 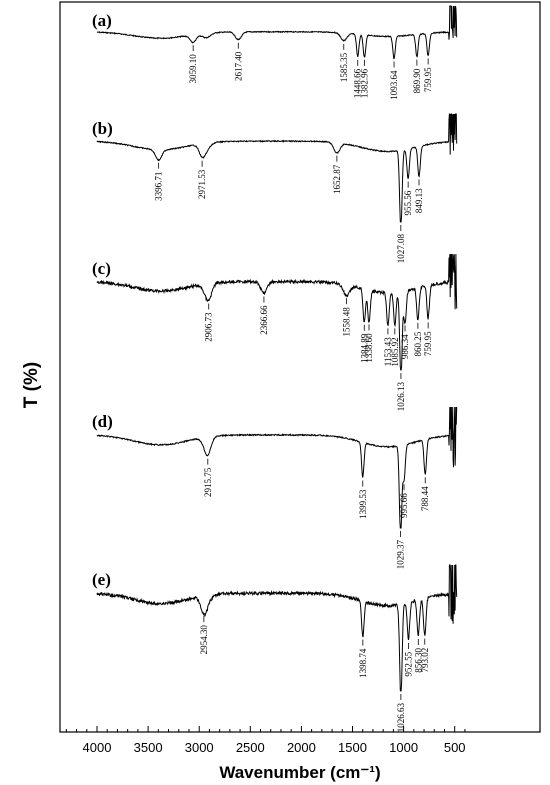 What do you see at coordinates (301, 747) in the screenshot?
I see `x-tick-label: 2000` at bounding box center [301, 747].